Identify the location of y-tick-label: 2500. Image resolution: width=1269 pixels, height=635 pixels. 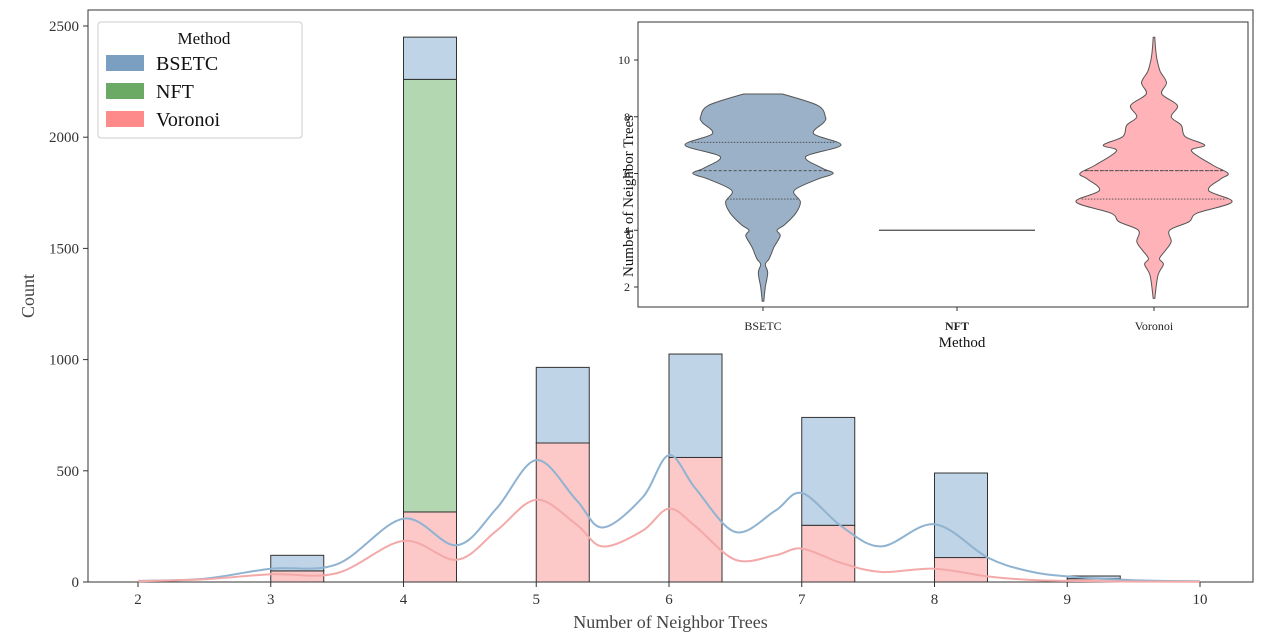
(64, 27).